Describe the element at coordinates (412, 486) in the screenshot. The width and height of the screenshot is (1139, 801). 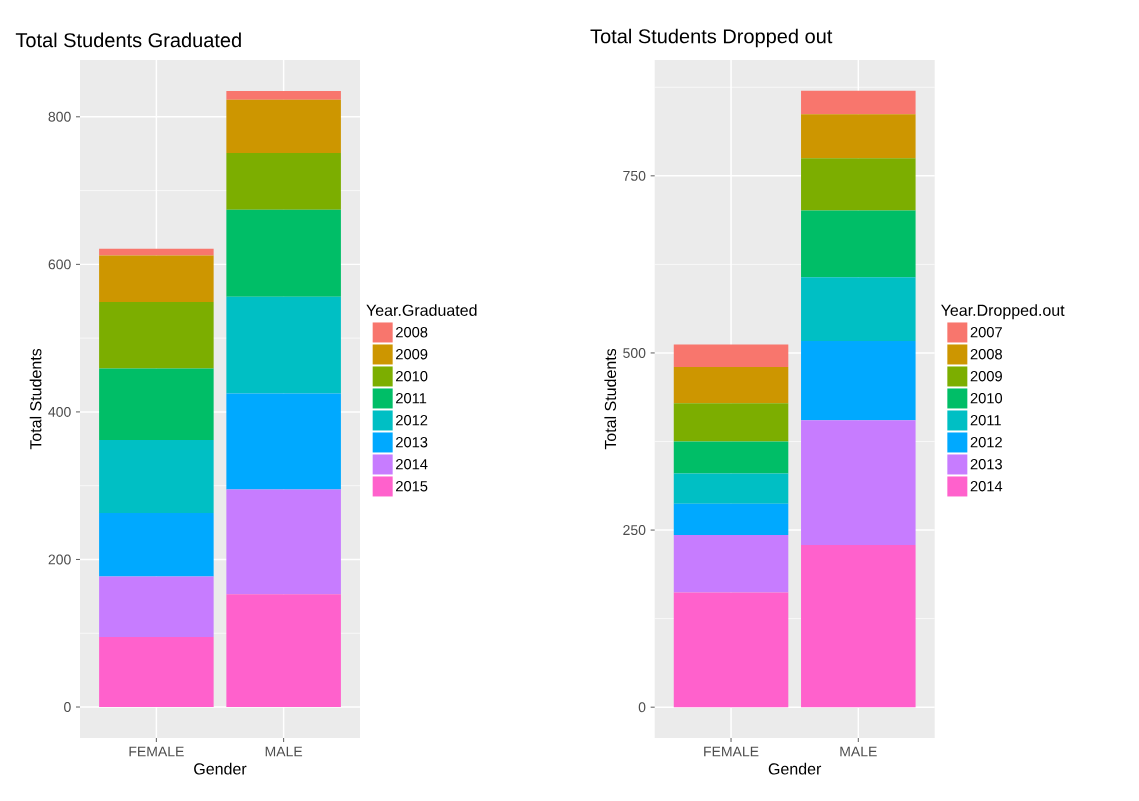
I see `legend-label: 2015` at that location.